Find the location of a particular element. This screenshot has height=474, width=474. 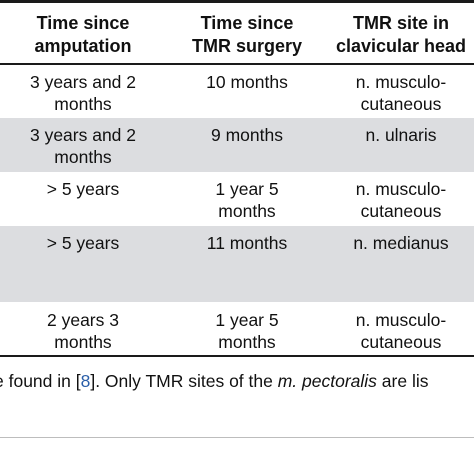

footnote-italic-term: m. pectoralis is located at coordinates (327, 381).